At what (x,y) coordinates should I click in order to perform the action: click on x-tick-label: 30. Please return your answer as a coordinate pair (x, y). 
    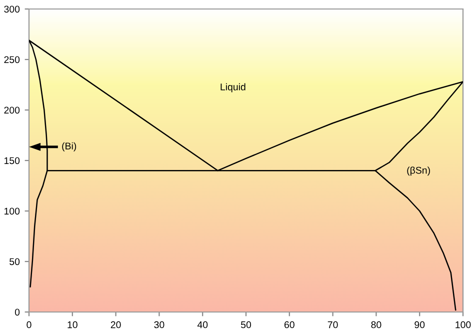
    Looking at the image, I should click on (159, 324).